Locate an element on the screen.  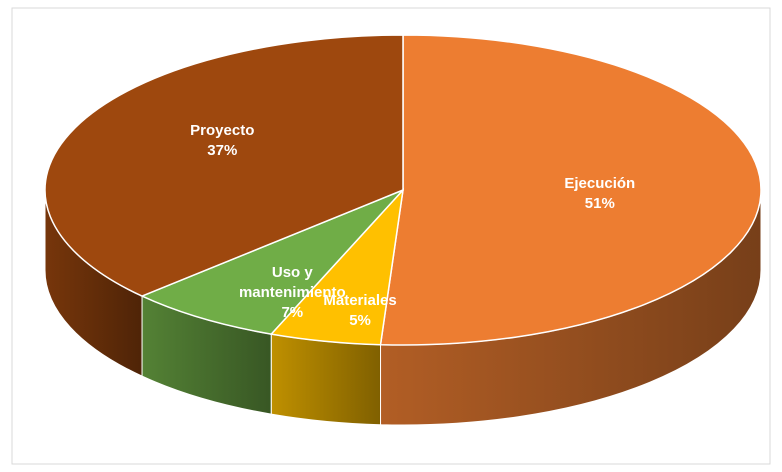
slice-value: 5% is located at coordinates (360, 320).